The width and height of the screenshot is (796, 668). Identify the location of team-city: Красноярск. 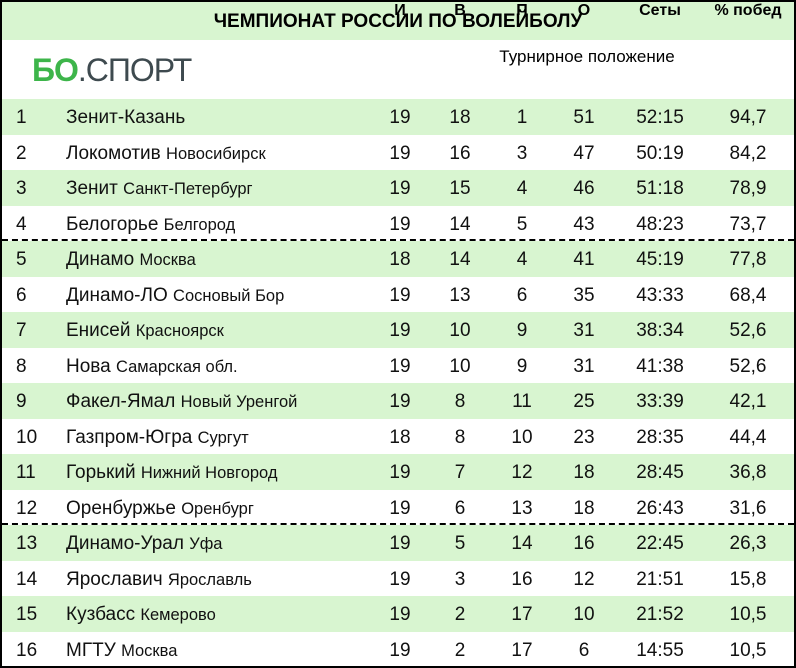
(179, 331).